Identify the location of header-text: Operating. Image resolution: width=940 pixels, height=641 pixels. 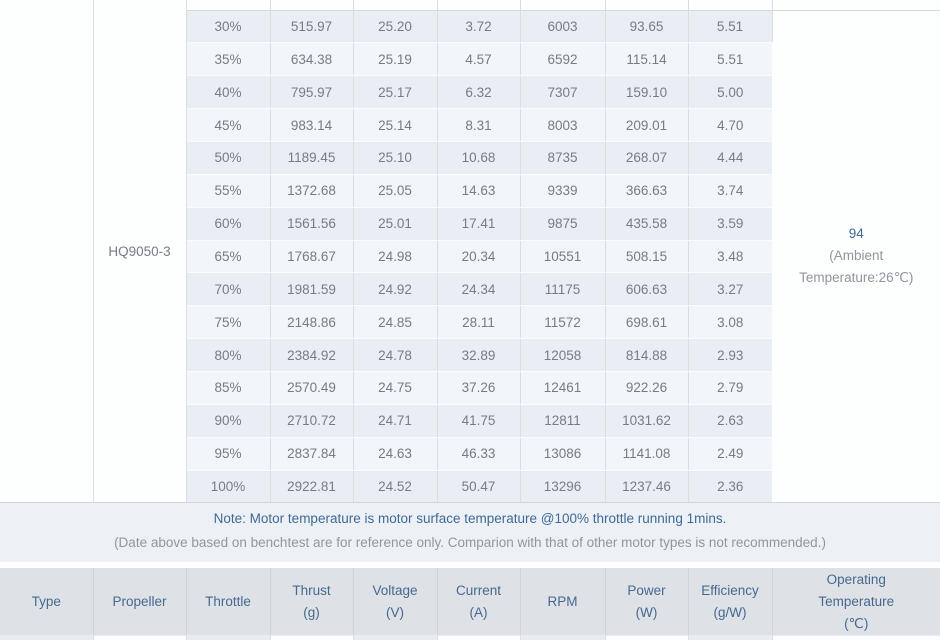
(856, 579).